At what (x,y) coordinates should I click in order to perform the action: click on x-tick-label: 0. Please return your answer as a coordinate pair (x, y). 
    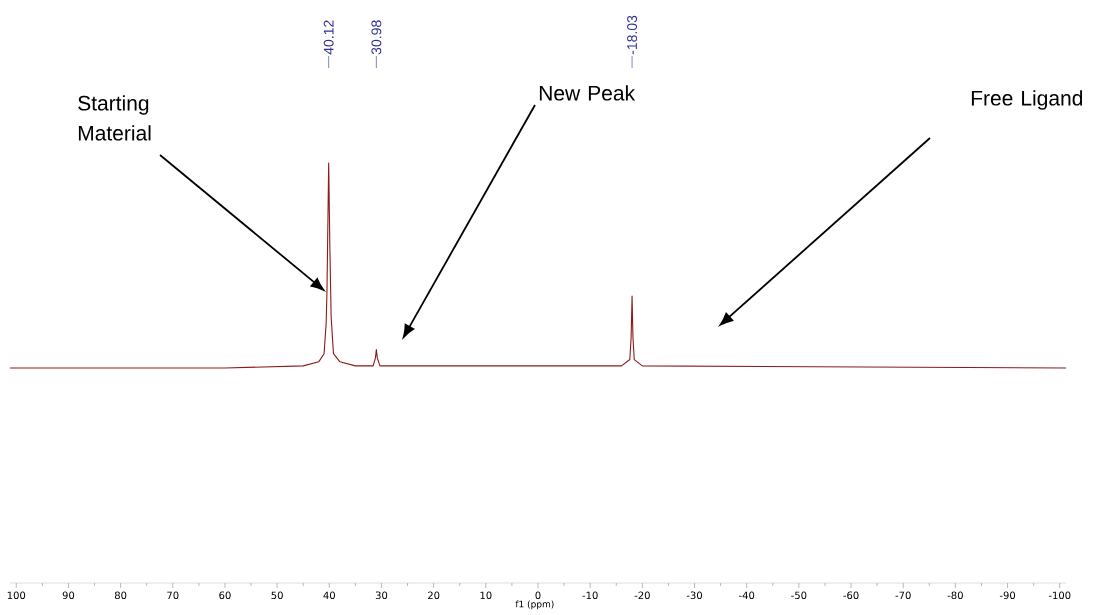
    Looking at the image, I should click on (538, 595).